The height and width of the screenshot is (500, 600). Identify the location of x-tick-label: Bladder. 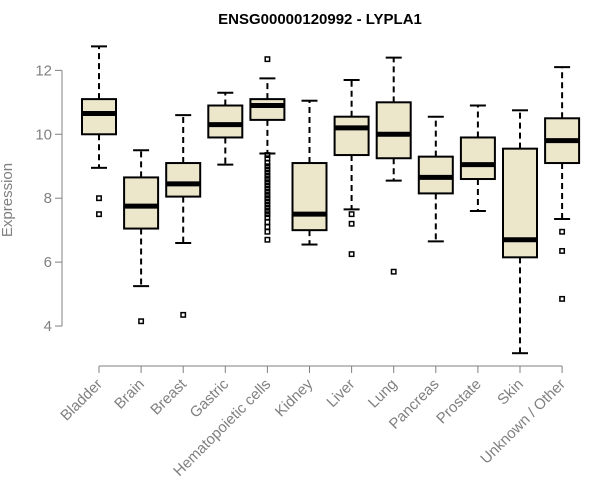
(81, 400).